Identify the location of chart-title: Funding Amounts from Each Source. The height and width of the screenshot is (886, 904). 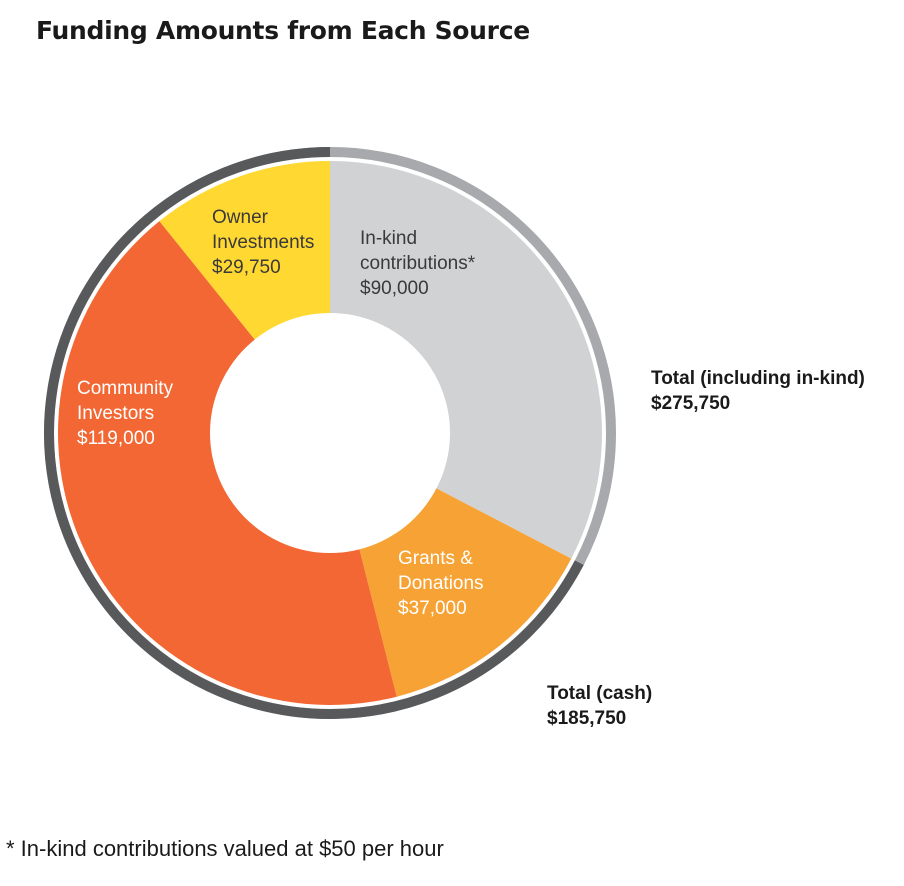
(283, 30).